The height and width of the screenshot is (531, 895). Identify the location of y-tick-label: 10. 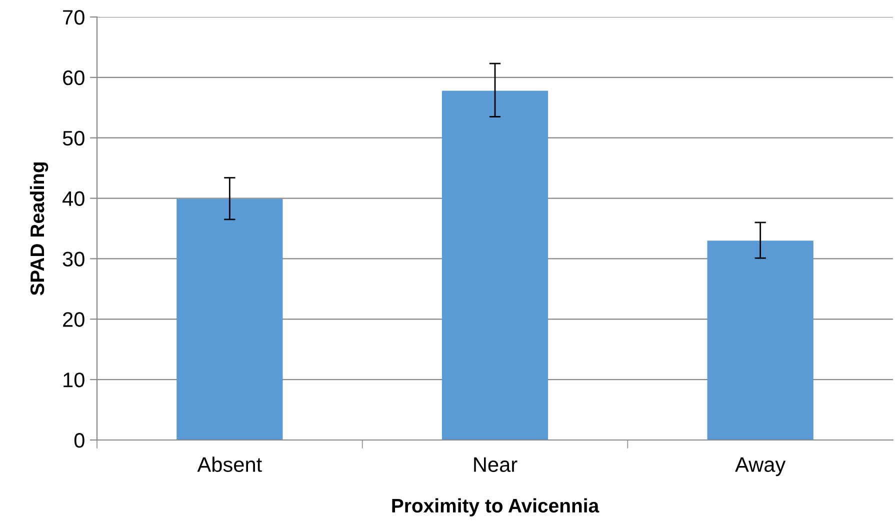
(74, 380).